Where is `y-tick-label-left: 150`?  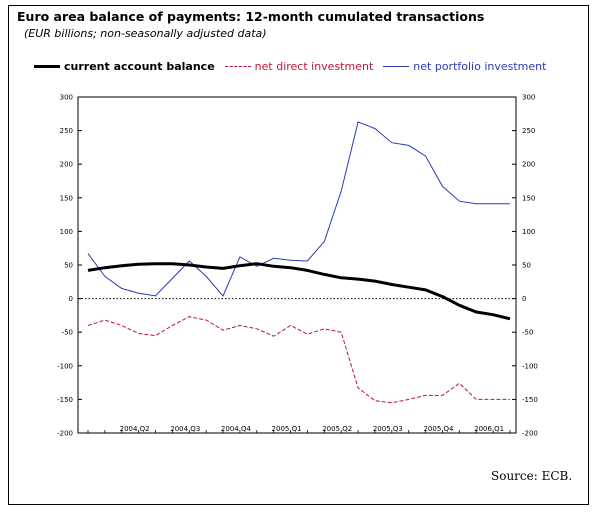
y-tick-label-left: 150 is located at coordinates (66, 198).